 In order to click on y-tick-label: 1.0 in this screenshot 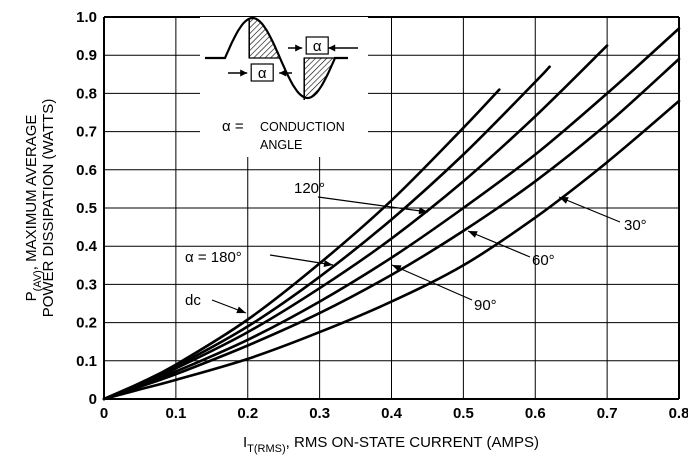, I will do `click(86, 17)`.